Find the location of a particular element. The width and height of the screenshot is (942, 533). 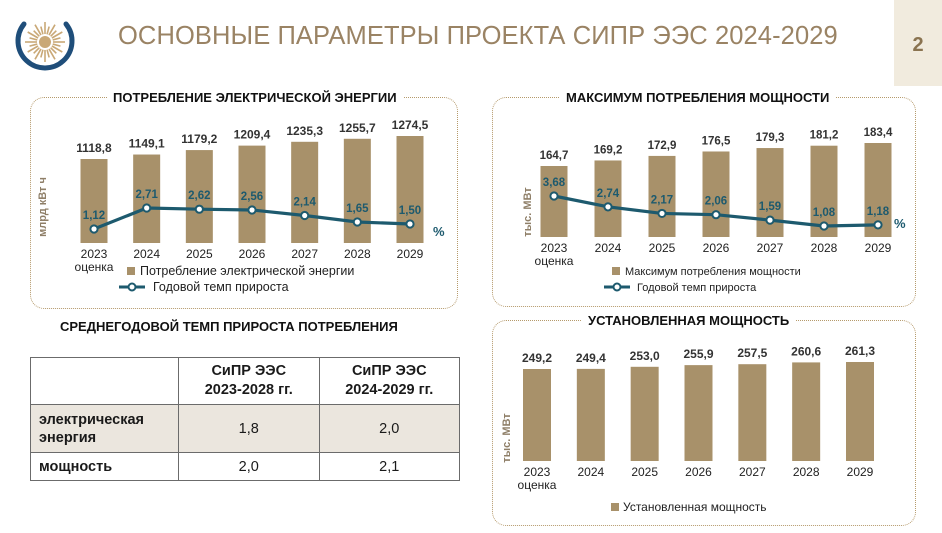

legend-label: Потребление электрической энергии is located at coordinates (247, 271).